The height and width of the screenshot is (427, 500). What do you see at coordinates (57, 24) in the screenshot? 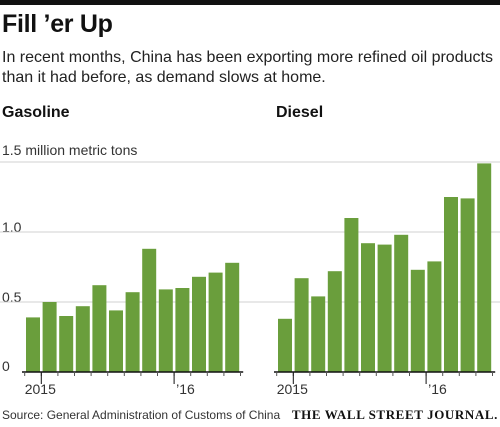
I see `chart-title: Fill ’er Up` at bounding box center [57, 24].